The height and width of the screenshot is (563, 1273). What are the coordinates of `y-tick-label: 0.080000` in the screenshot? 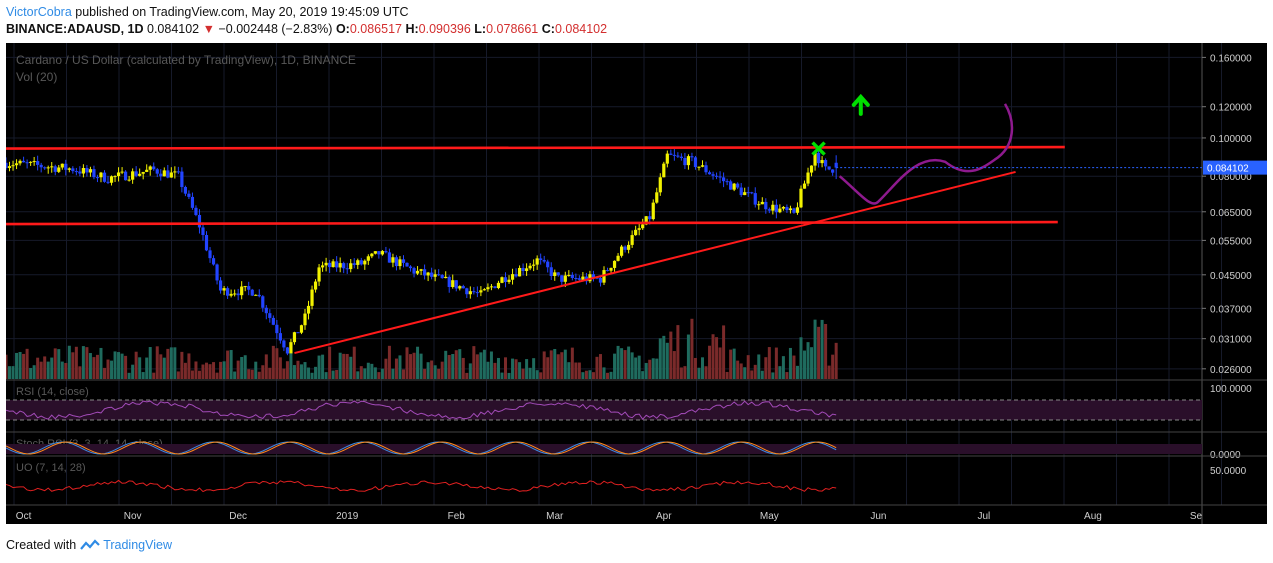 It's located at (1231, 177).